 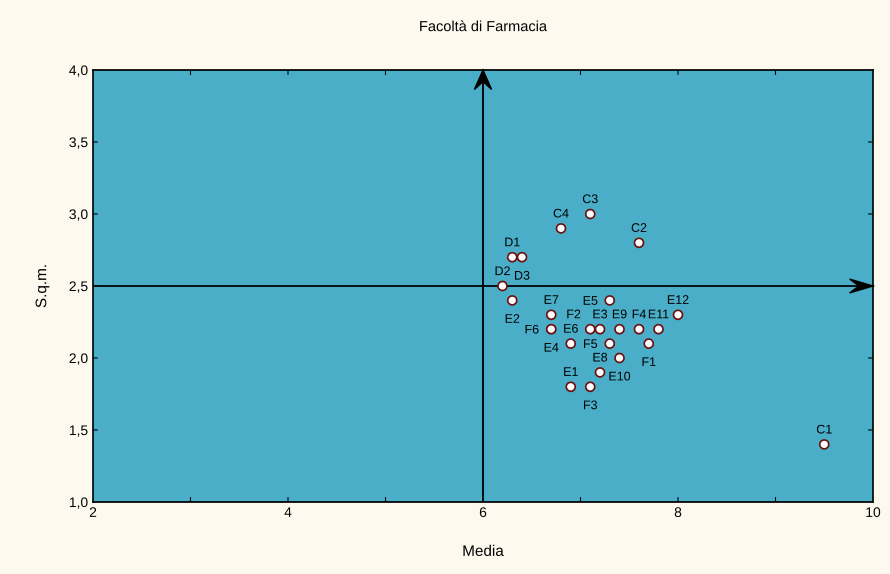 I want to click on annotation: C1, so click(x=824, y=429).